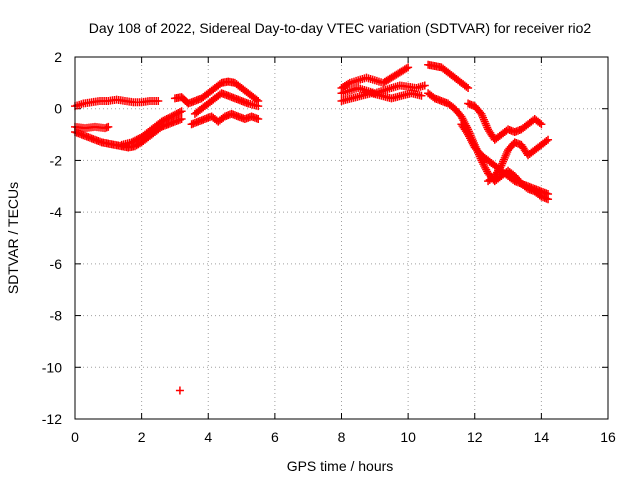 Image resolution: width=640 pixels, height=480 pixels. What do you see at coordinates (52, 367) in the screenshot?
I see `y-tick-label: -10` at bounding box center [52, 367].